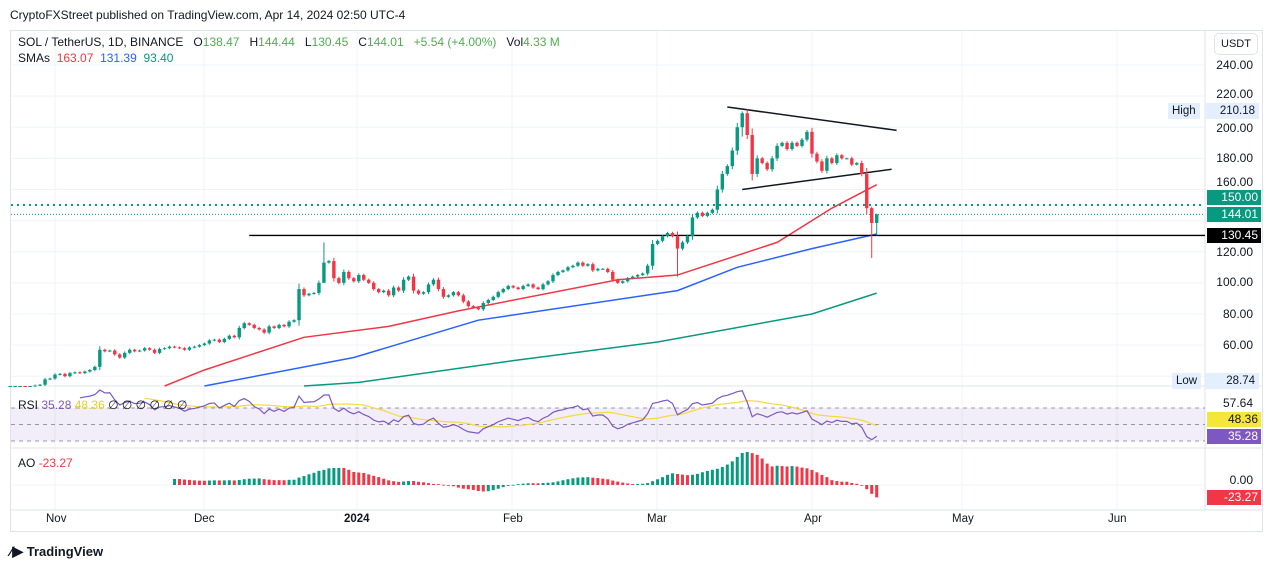 Image resolution: width=1273 pixels, height=568 pixels. What do you see at coordinates (330, 42) in the screenshot?
I see `low-value: 130.45` at bounding box center [330, 42].